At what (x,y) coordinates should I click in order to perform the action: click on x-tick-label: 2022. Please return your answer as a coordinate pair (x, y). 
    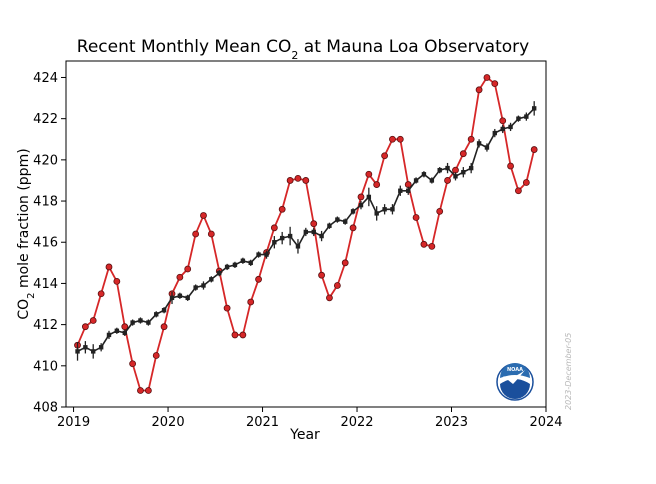
    Looking at the image, I should click on (356, 422).